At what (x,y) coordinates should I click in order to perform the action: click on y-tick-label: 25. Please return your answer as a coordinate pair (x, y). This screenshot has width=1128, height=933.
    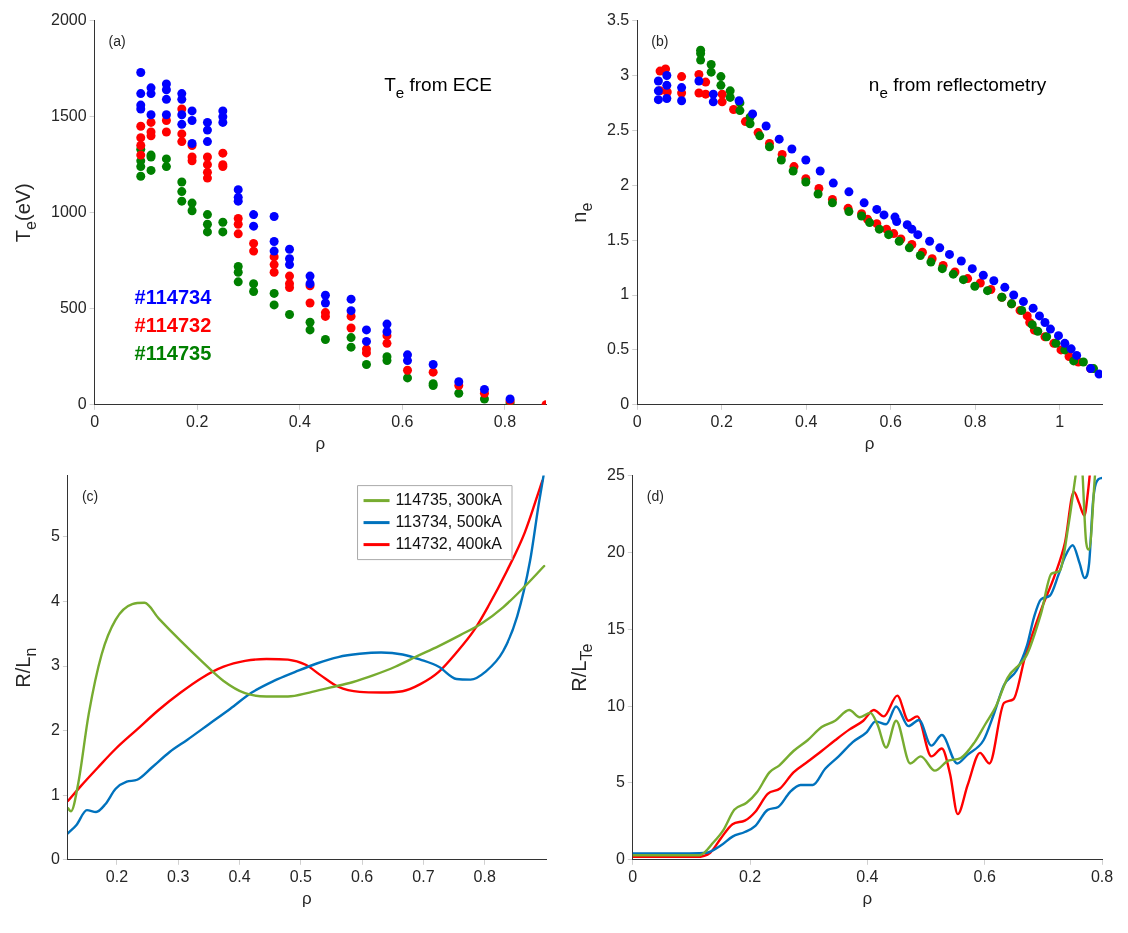
    Looking at the image, I should click on (616, 475).